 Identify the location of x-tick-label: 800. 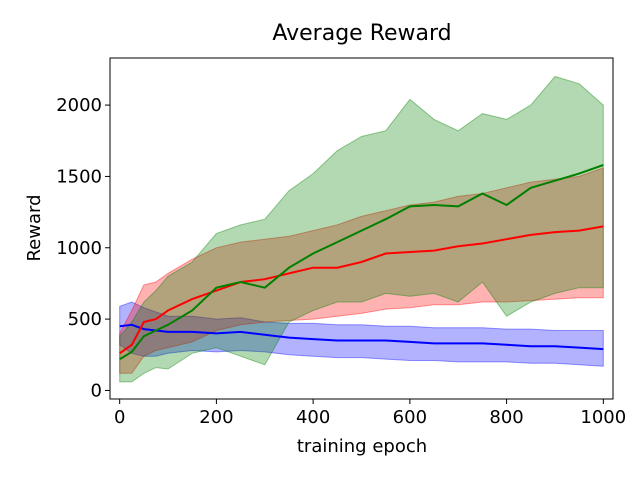
(506, 417).